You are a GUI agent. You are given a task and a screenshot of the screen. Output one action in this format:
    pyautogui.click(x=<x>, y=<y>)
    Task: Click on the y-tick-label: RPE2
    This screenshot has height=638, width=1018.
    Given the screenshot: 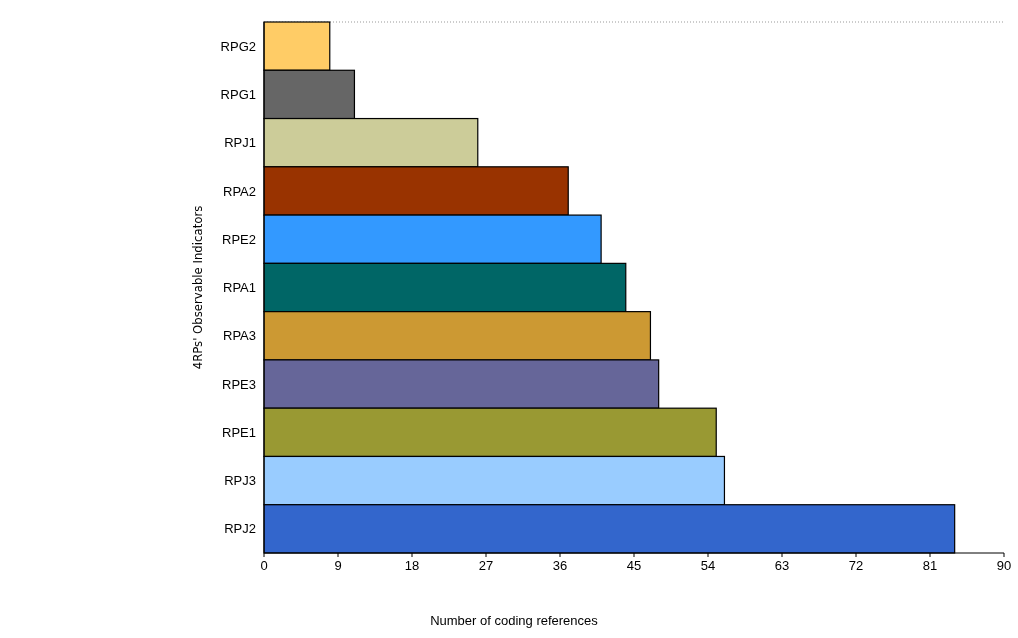 What is the action you would take?
    pyautogui.click(x=239, y=239)
    